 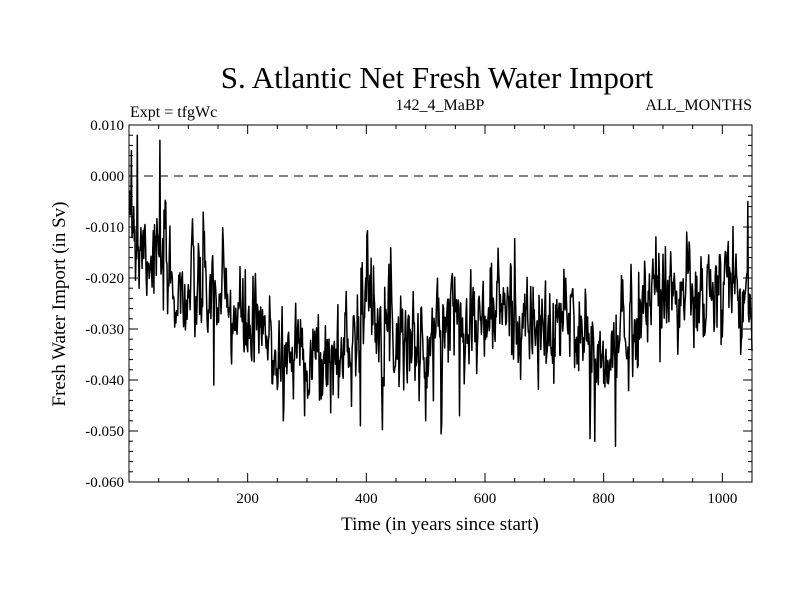 I want to click on y-tick-label: -0.050, so click(x=104, y=432).